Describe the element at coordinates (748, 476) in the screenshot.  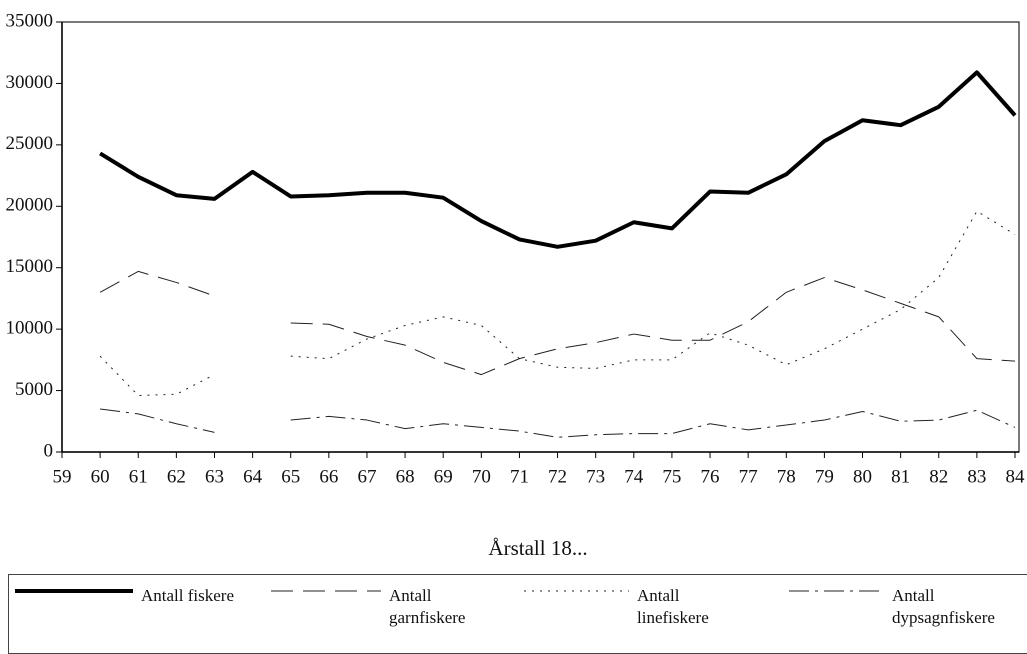
I see `x-tick-label: 77` at that location.